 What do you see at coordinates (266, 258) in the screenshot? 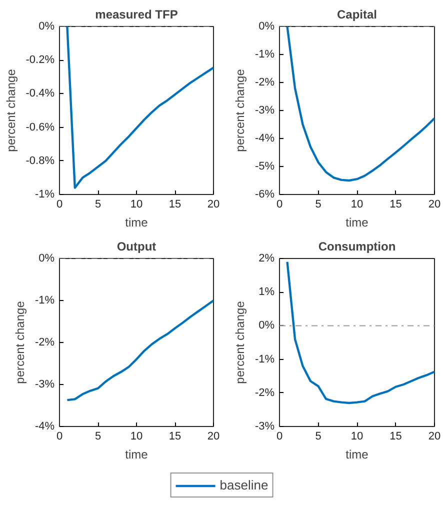
I see `y-tick-label: 2%` at bounding box center [266, 258].